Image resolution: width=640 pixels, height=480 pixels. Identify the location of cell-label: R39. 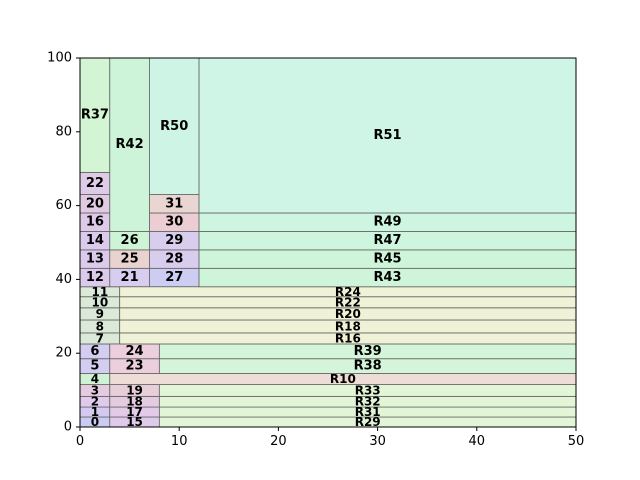
(368, 351).